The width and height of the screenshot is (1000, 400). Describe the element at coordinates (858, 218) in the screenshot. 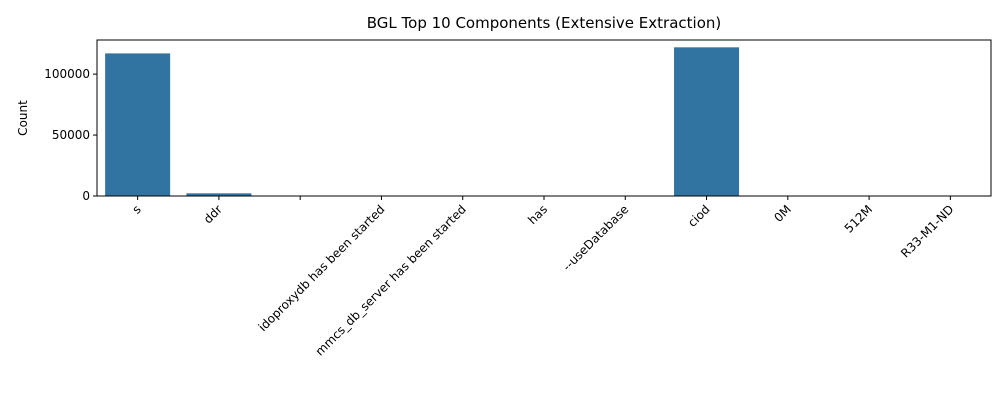

I see `x-tick-label-9: 512M` at that location.